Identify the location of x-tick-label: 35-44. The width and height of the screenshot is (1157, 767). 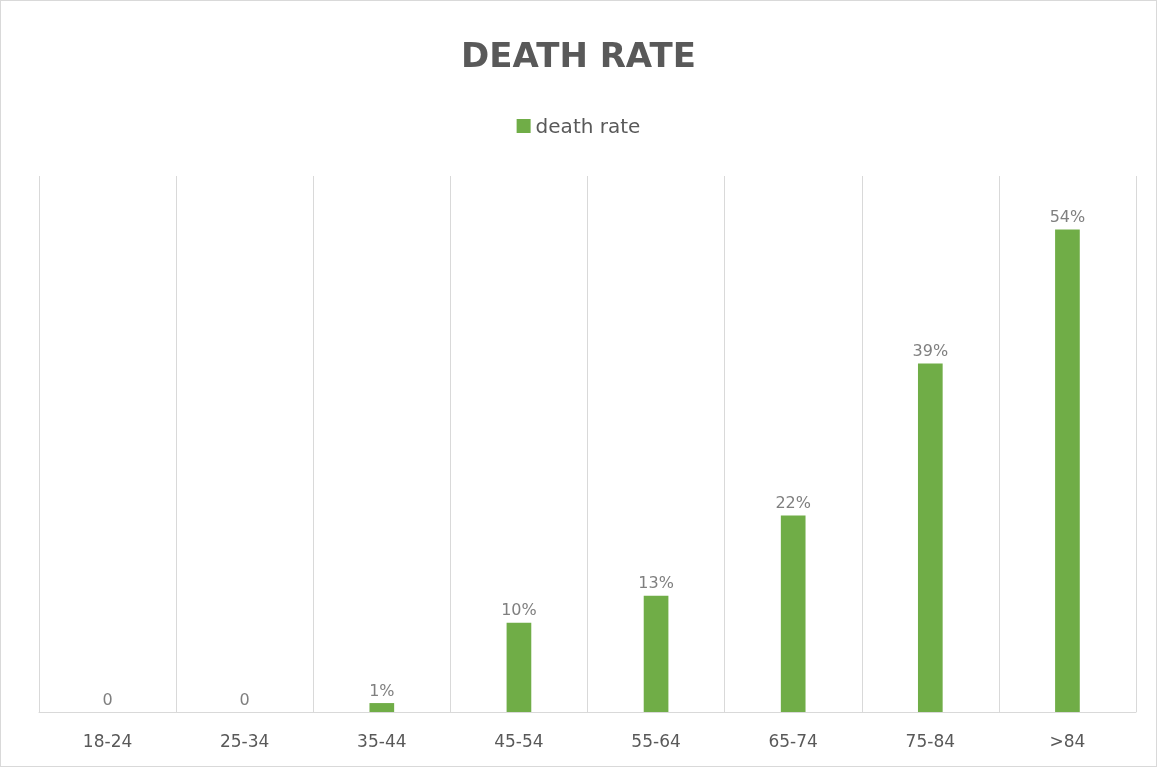
(382, 740).